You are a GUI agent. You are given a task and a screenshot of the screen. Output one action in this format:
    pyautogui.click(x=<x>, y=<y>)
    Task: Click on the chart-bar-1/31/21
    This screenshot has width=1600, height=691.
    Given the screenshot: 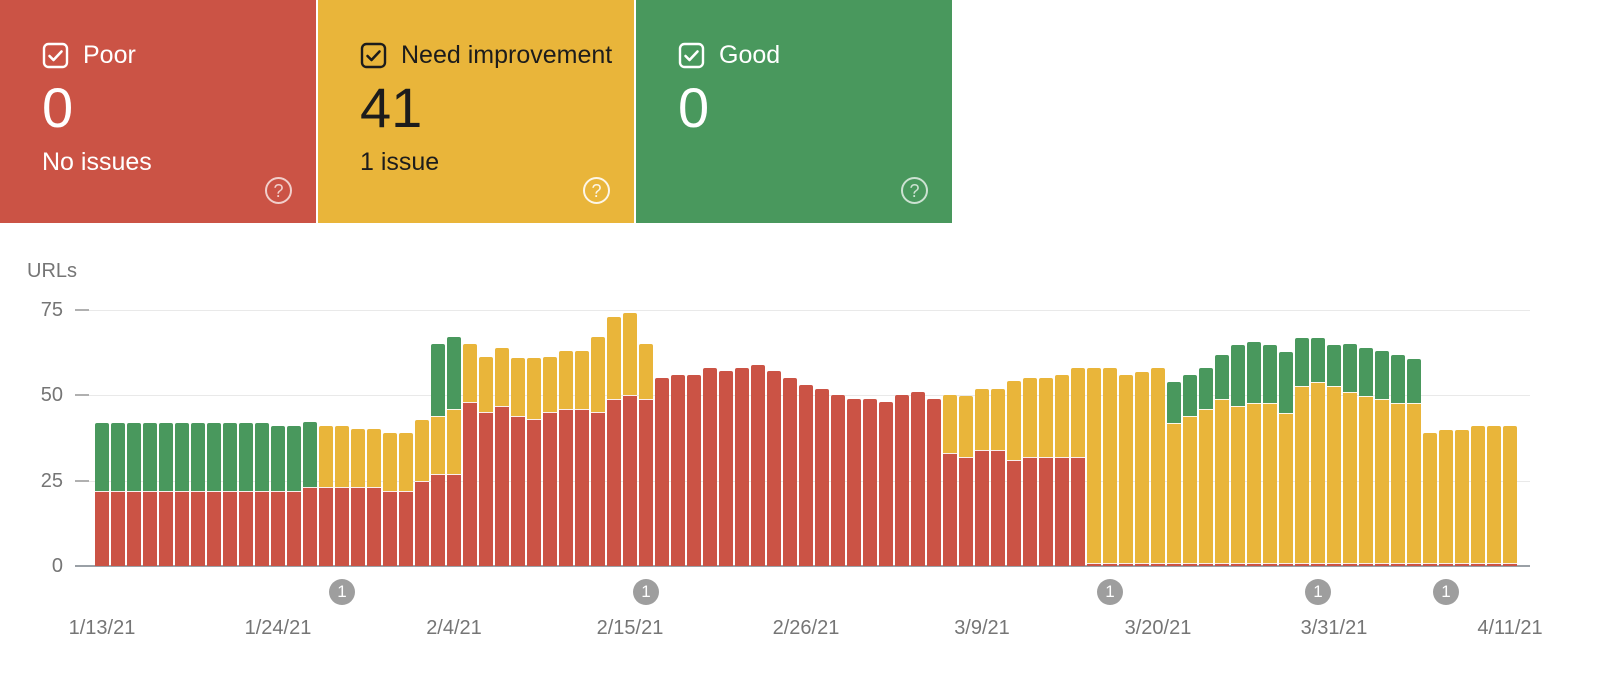 What is the action you would take?
    pyautogui.click(x=390, y=499)
    